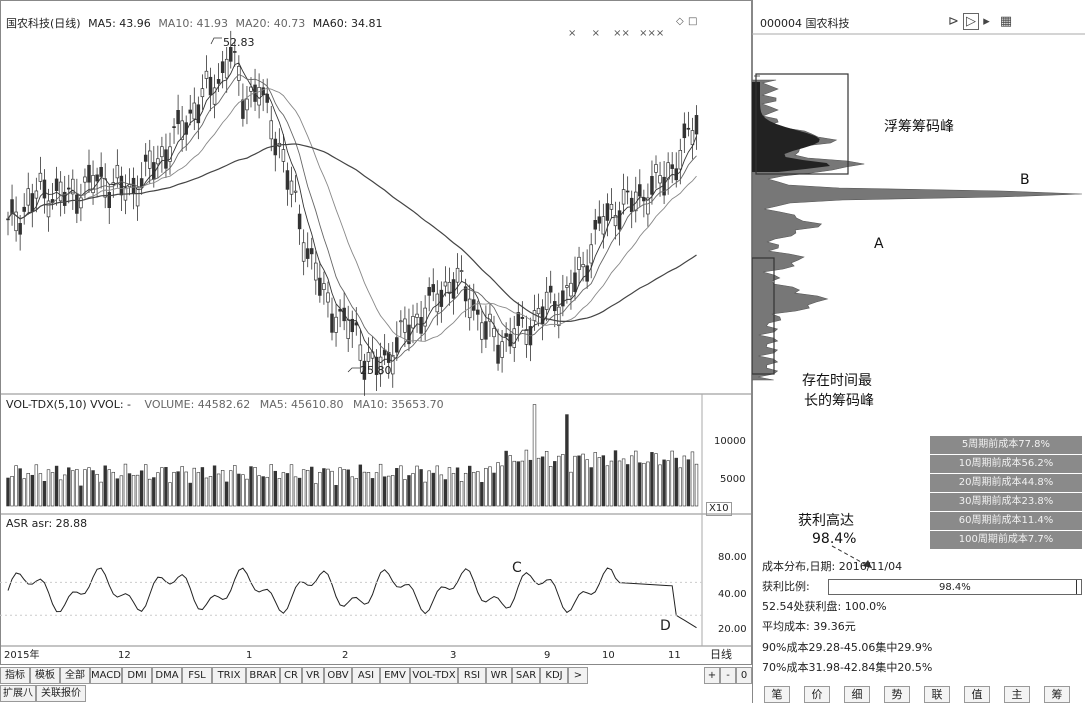 The image size is (1085, 703). What do you see at coordinates (15, 675) in the screenshot?
I see `tab--0: 指标` at bounding box center [15, 675].